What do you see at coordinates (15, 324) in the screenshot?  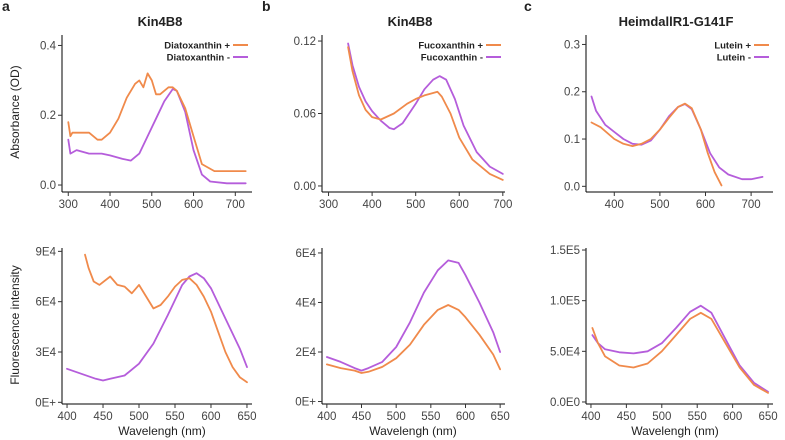 I see `y-axis-title-fluorescence: Fluorescence intensity` at bounding box center [15, 324].